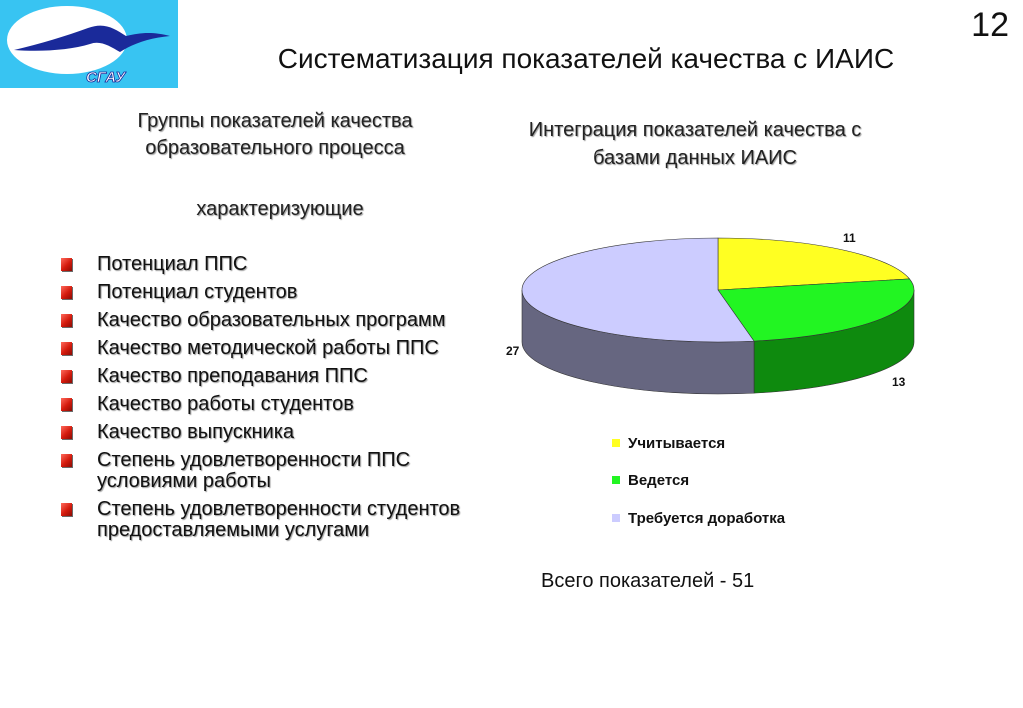 The image size is (1023, 708). I want to click on list-item-label: Качество методической работы ППС, so click(268, 348).